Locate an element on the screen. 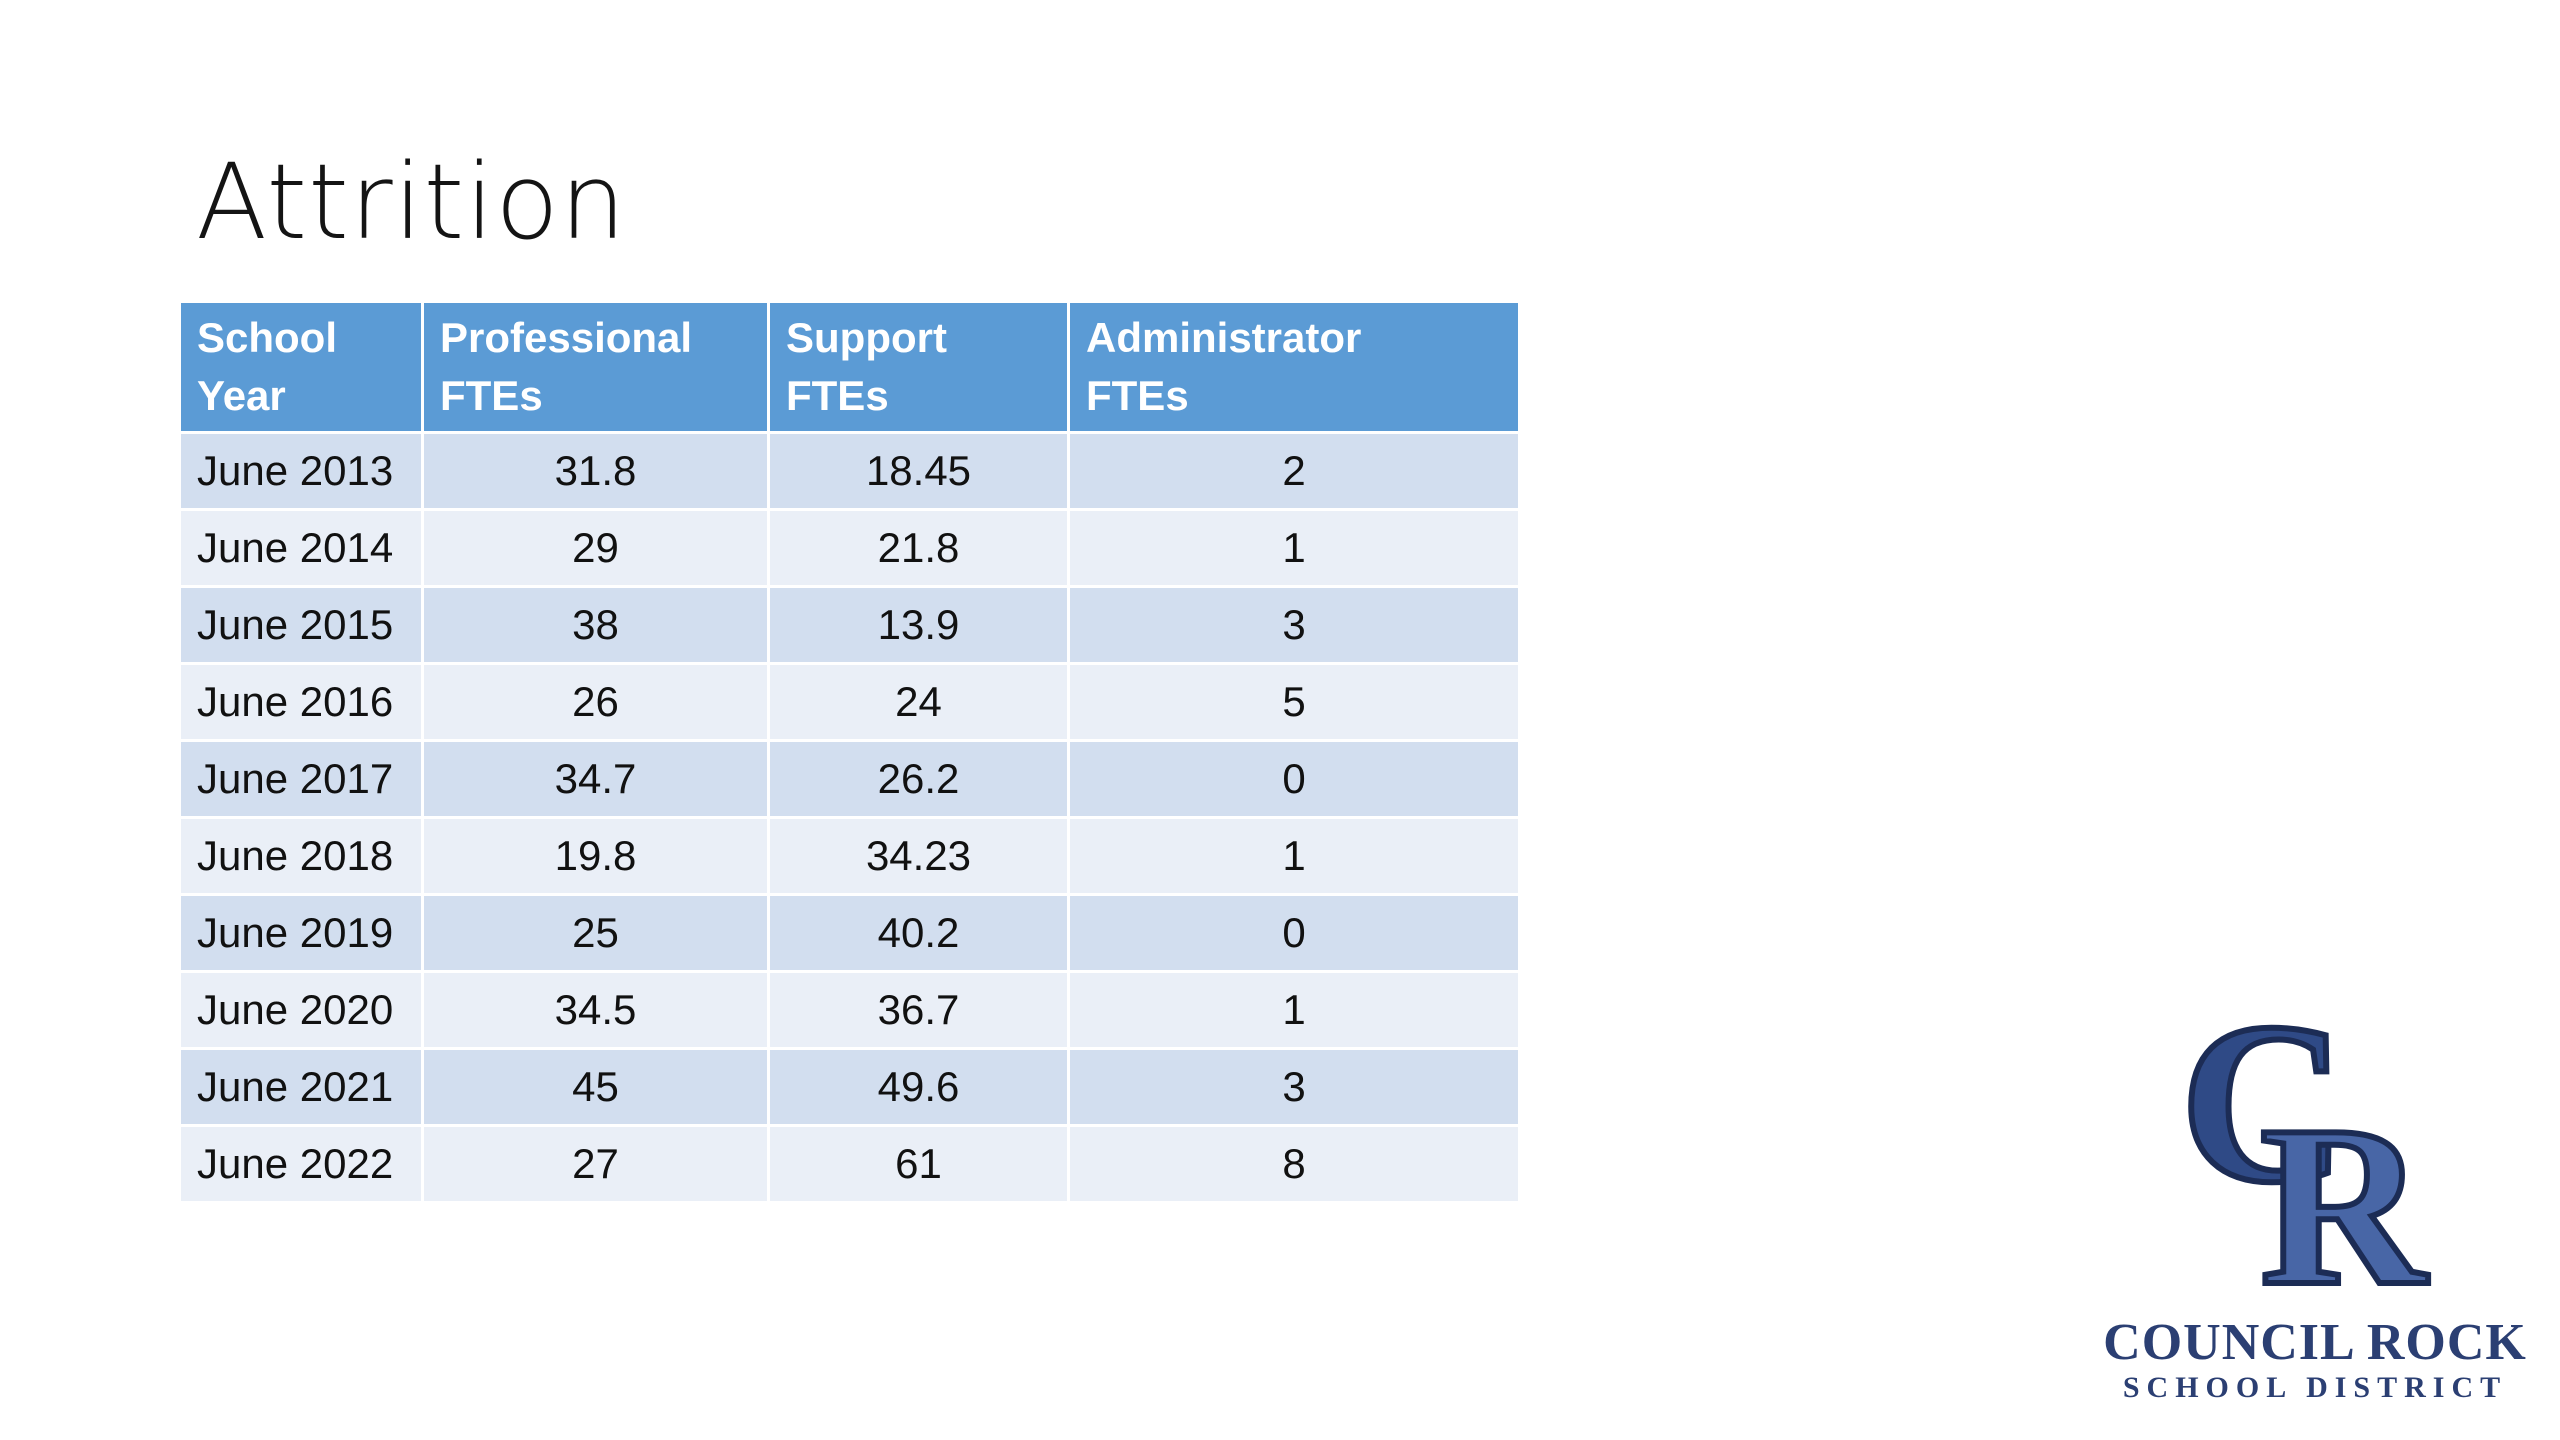 This screenshot has width=2560, height=1440. council-rock-logo: C R COUNCIL ROCK SCHOOL DISTRICT is located at coordinates (2315, 1205).